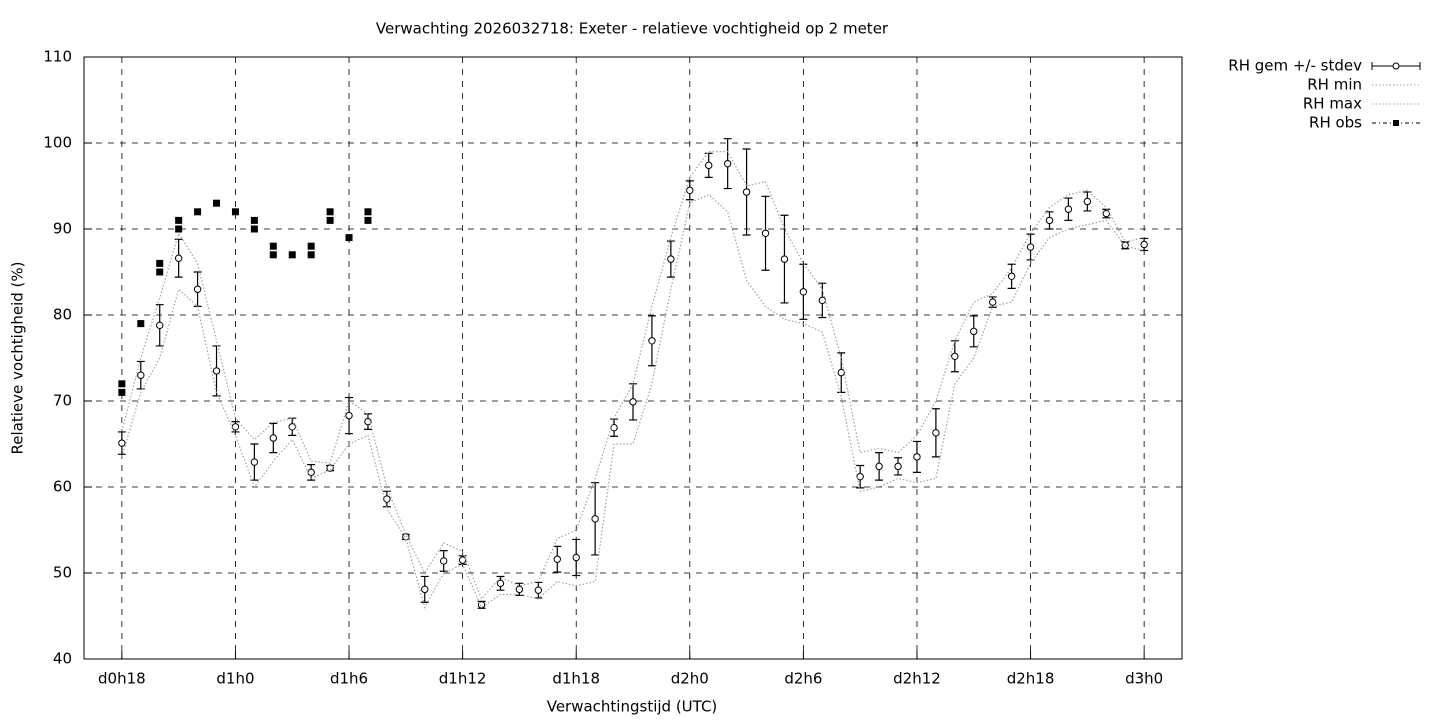 The height and width of the screenshot is (720, 1440). What do you see at coordinates (1334, 85) in the screenshot?
I see `legend-label: RH min` at bounding box center [1334, 85].